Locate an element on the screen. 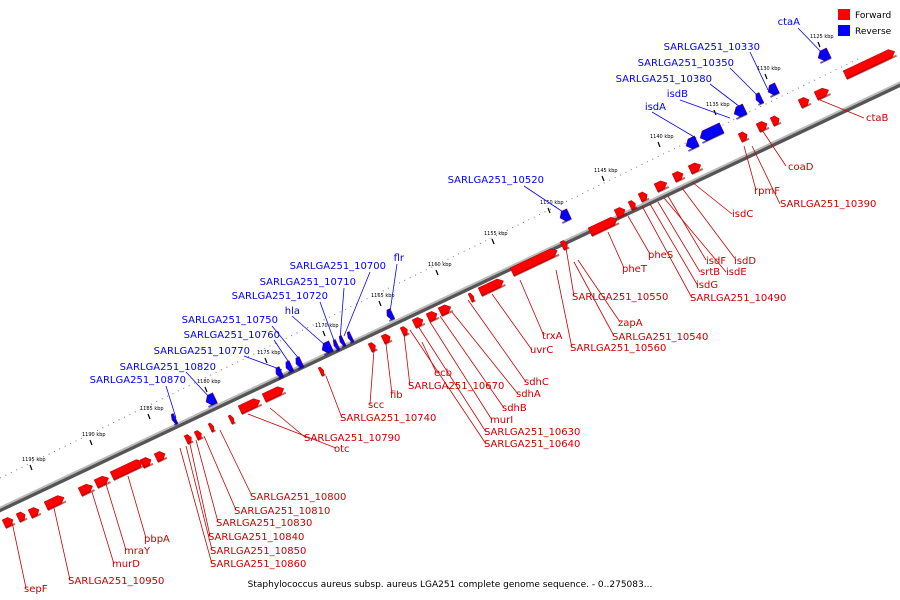 The height and width of the screenshot is (600, 900). forward-gene-label: zapA is located at coordinates (630, 323).